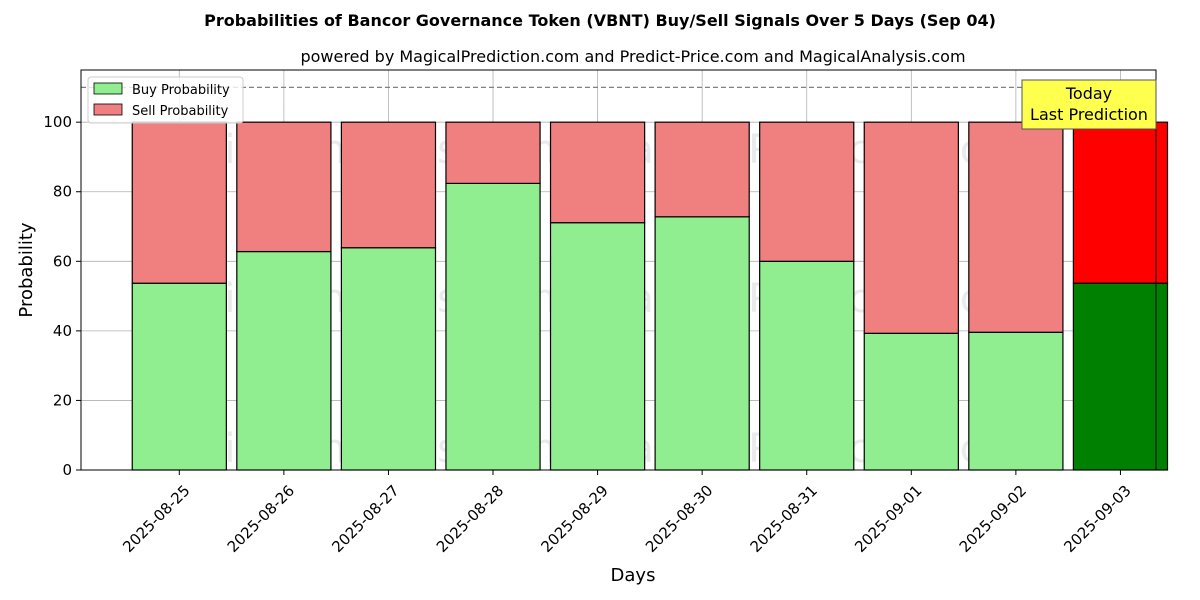 This screenshot has width=1200, height=600. Describe the element at coordinates (1097, 519) in the screenshot. I see `x-tick-label-9: 2025-09-03` at that location.